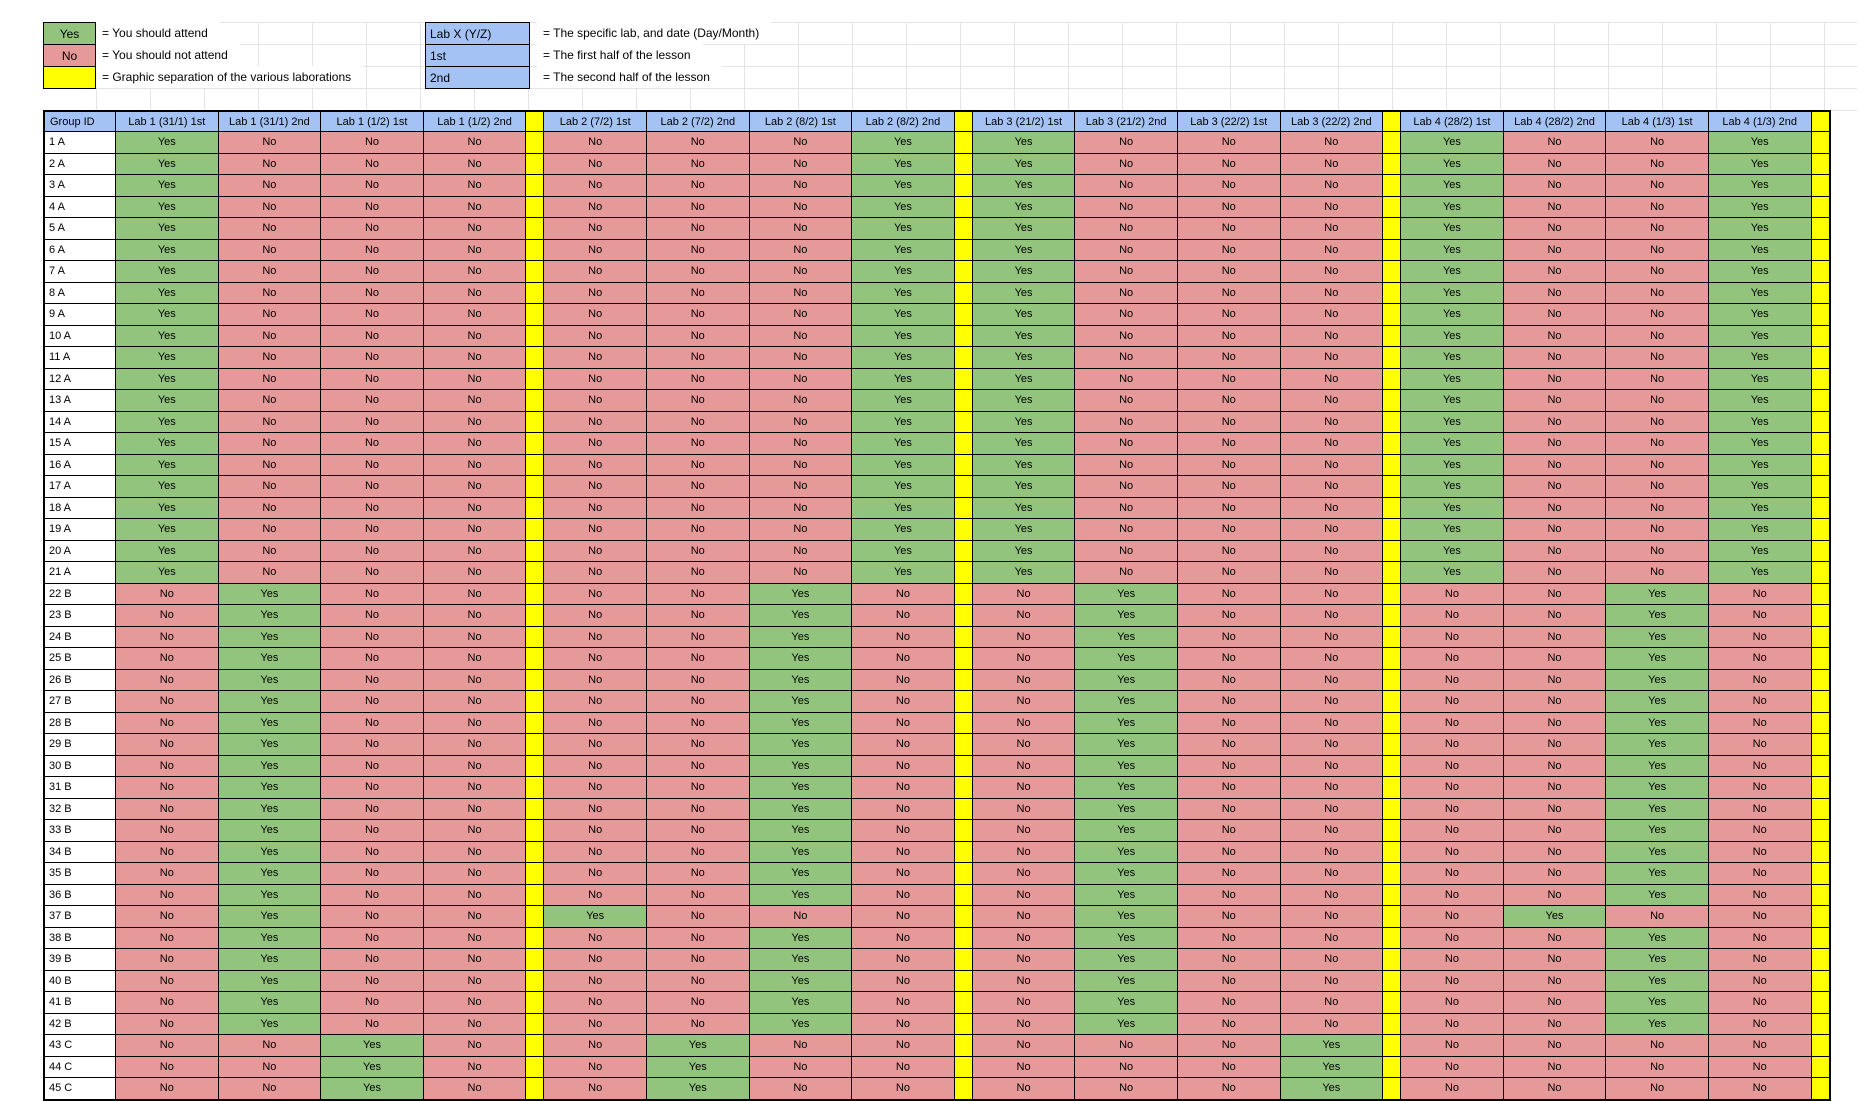 The width and height of the screenshot is (1860, 1101). Describe the element at coordinates (372, 121) in the screenshot. I see `column-header: Lab 1 (1/2) 1st` at that location.